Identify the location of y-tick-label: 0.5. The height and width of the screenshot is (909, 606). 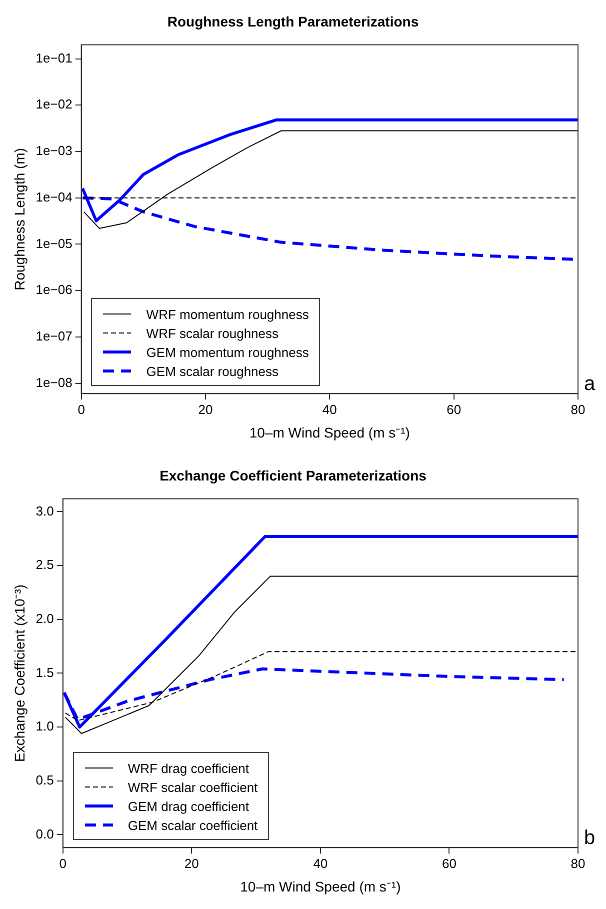
(45, 780).